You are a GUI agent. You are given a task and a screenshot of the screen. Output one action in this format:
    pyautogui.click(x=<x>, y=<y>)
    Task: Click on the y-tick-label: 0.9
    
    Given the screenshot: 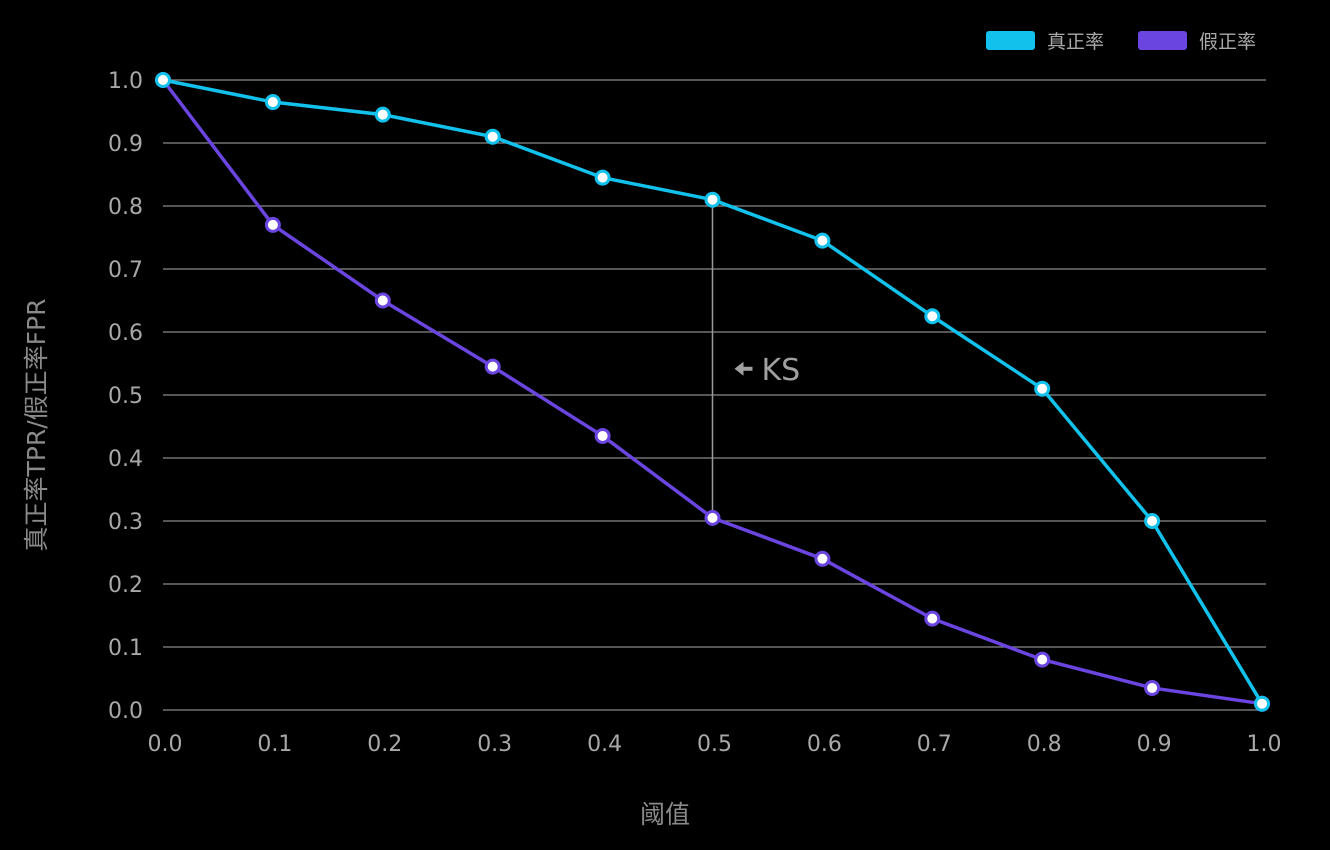 What is the action you would take?
    pyautogui.click(x=125, y=144)
    